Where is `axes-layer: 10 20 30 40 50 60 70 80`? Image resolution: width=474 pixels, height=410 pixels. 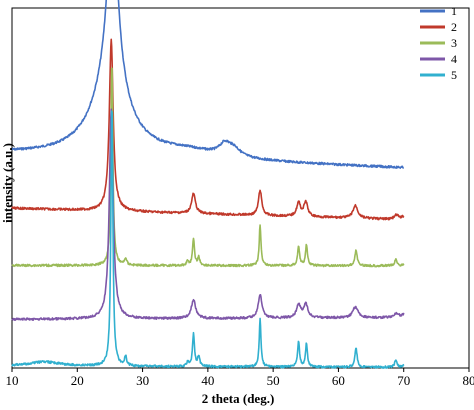
axes-layer: 10 20 30 40 50 60 70 80 is located at coordinates (240, 378).